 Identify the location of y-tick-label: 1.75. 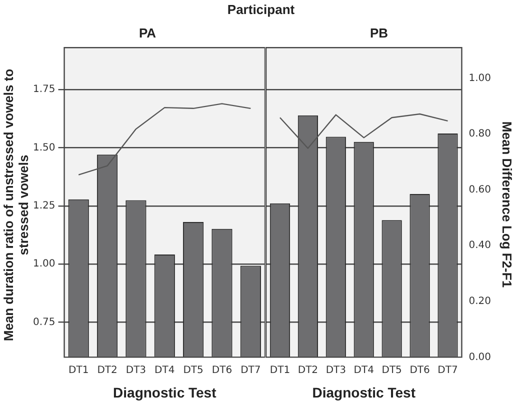
(44, 90).